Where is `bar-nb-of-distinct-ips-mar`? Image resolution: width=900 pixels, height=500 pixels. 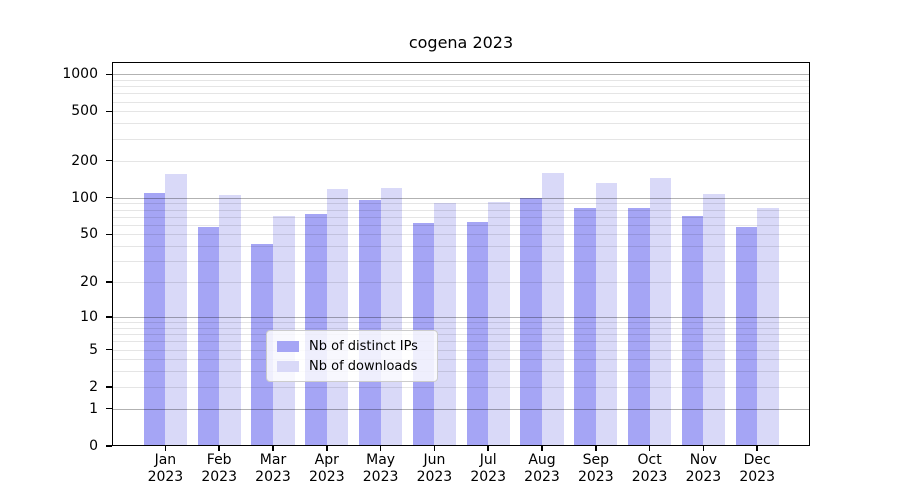 bar-nb-of-distinct-ips-mar is located at coordinates (262, 344).